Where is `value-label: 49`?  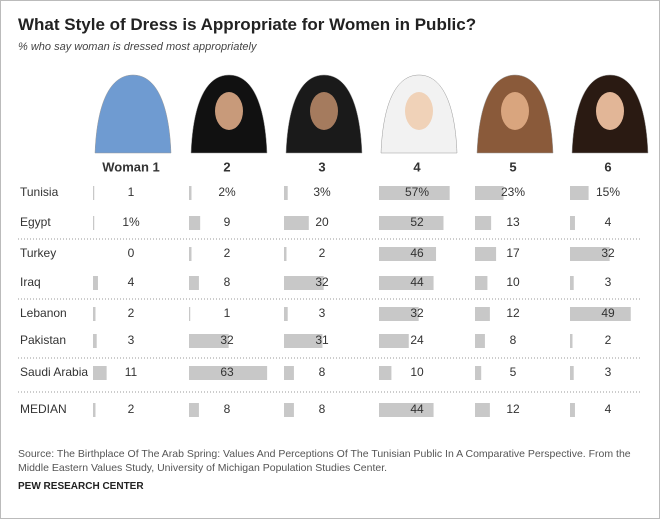 value-label: 49 is located at coordinates (608, 313).